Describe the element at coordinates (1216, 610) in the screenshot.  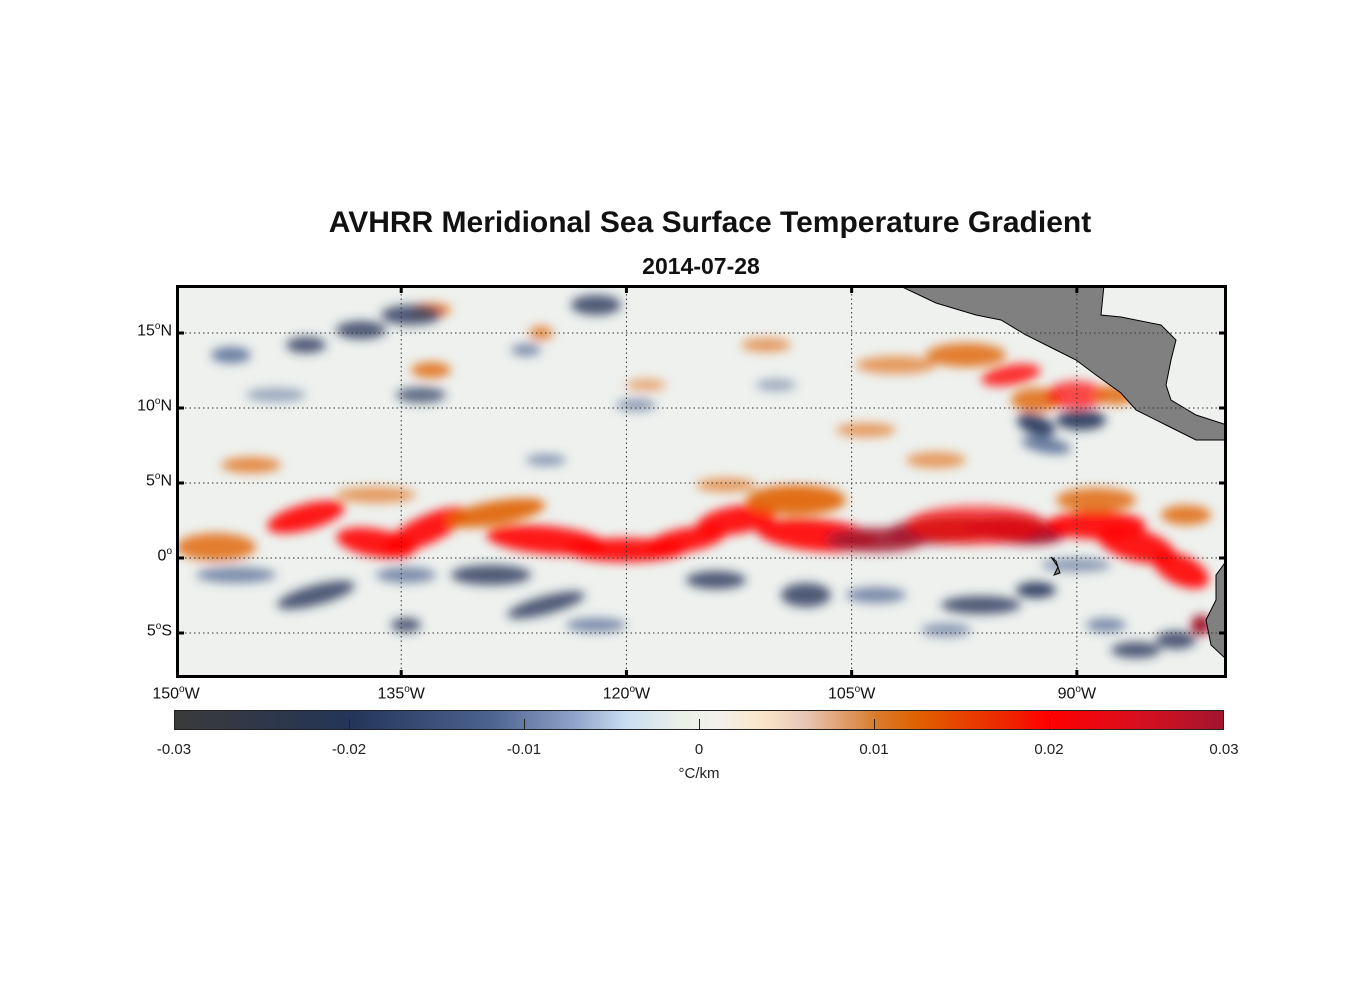
I see `land-south-america` at that location.